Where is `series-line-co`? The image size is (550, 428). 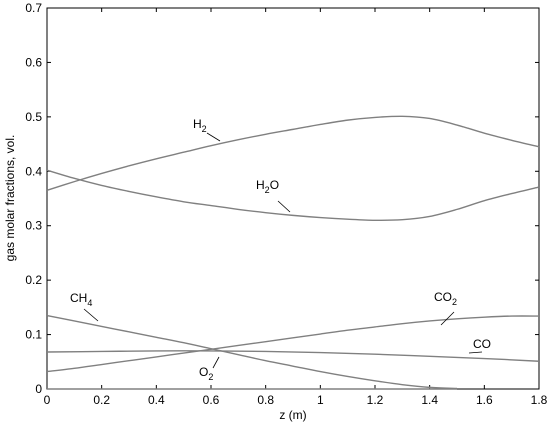
series-line-co is located at coordinates (293, 356).